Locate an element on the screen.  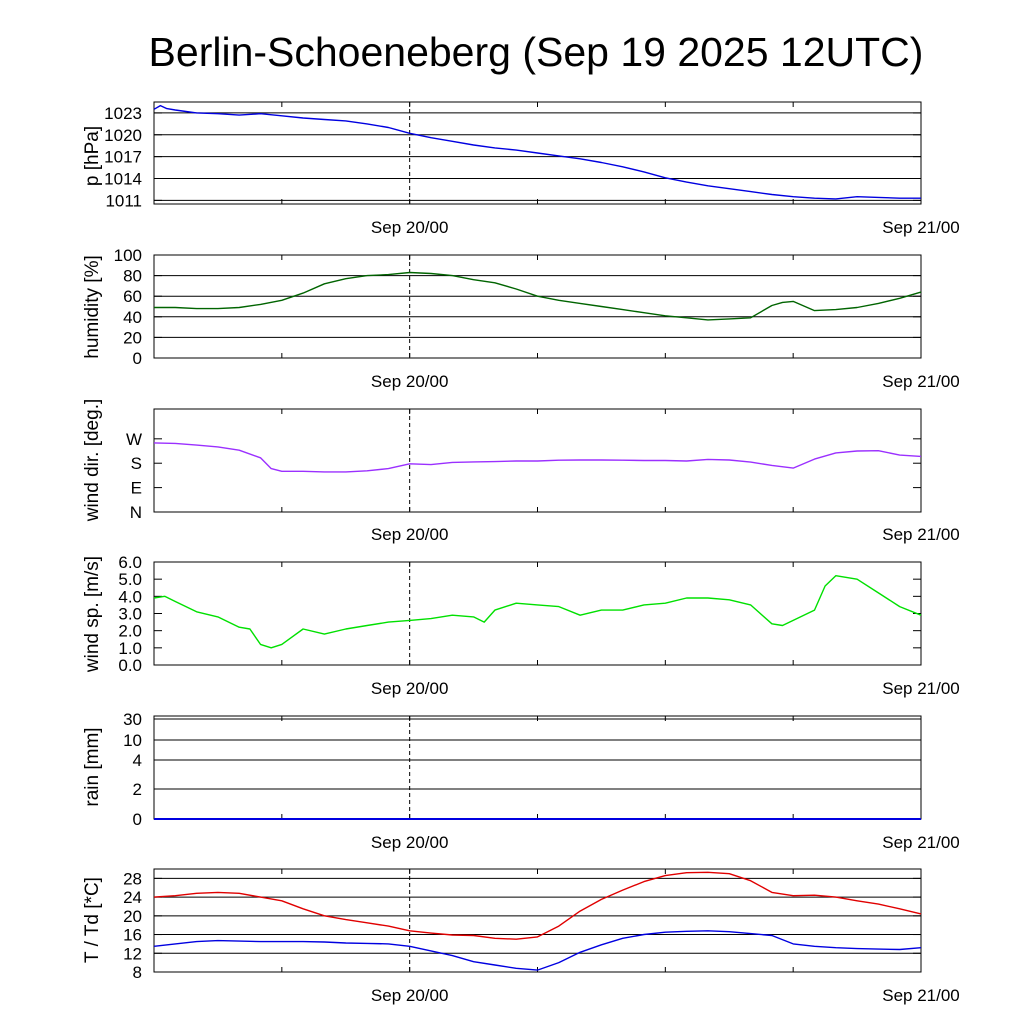
chart-title: Berlin-Schoeneberg (Sep 19 2025 12UTC) is located at coordinates (536, 52).